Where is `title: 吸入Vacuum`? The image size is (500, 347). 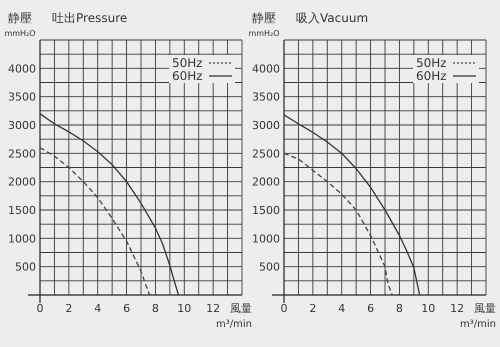 title: 吸入Vacuum is located at coordinates (332, 18).